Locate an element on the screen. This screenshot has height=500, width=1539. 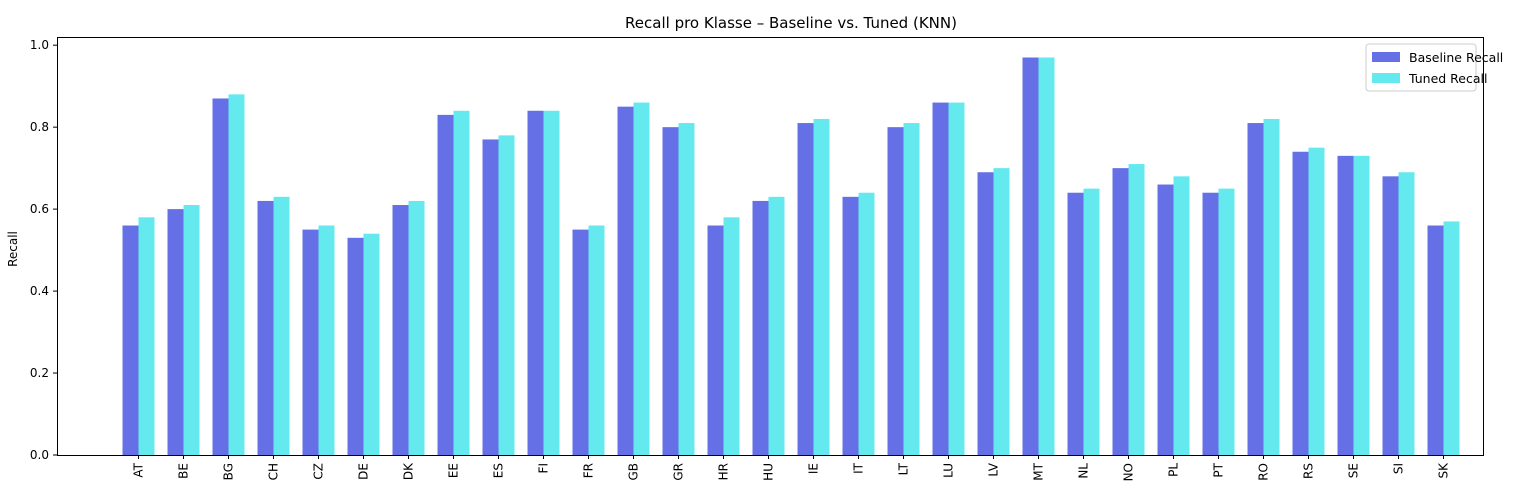
bar-baseline-gb is located at coordinates (625, 281).